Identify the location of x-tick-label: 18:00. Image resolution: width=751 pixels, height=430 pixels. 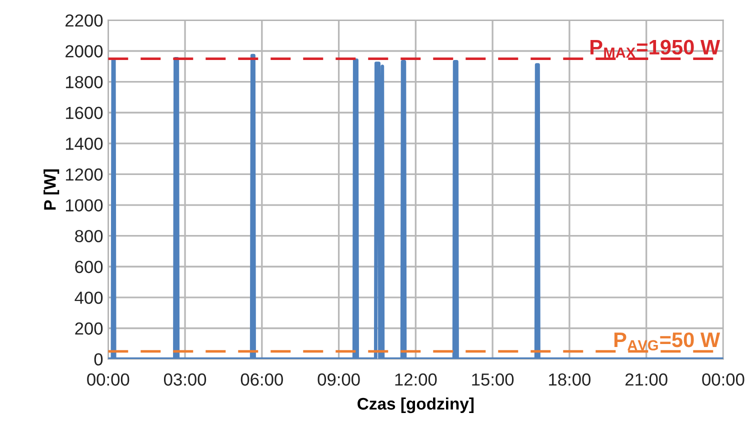
(569, 379).